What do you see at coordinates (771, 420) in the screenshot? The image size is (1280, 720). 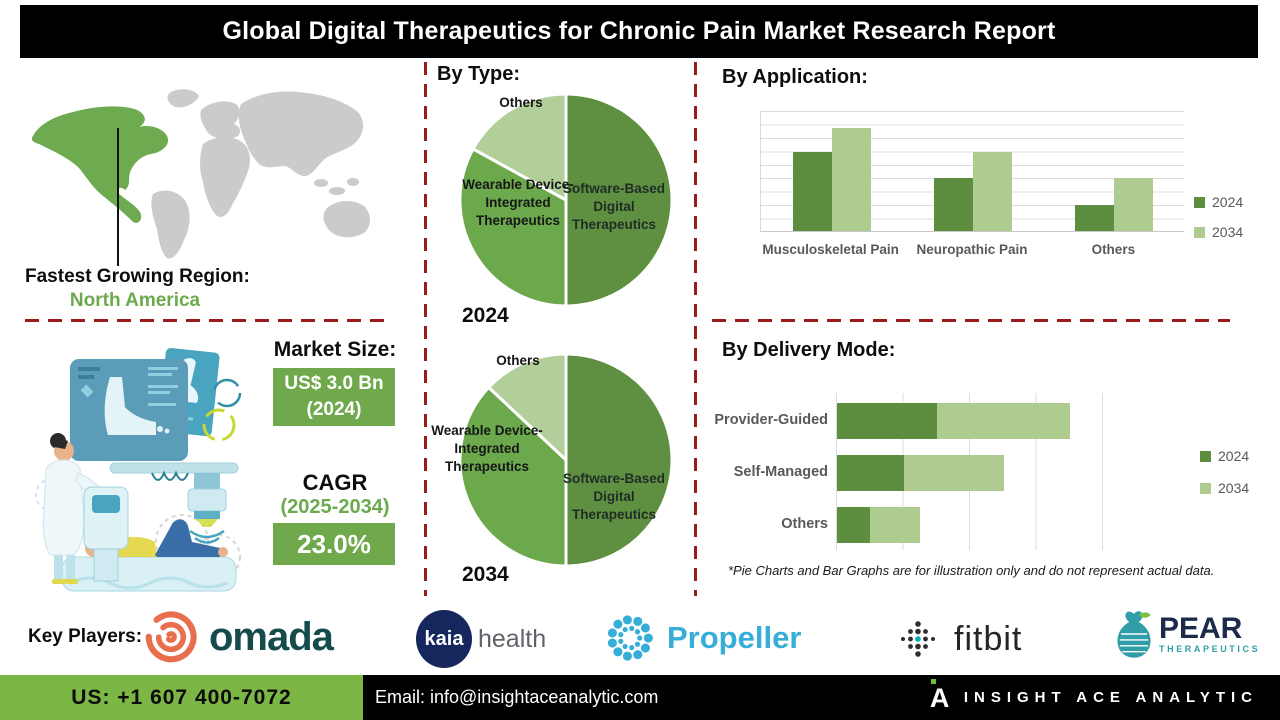 I see `delivery-label-provider-guided: Provider-Guided` at bounding box center [771, 420].